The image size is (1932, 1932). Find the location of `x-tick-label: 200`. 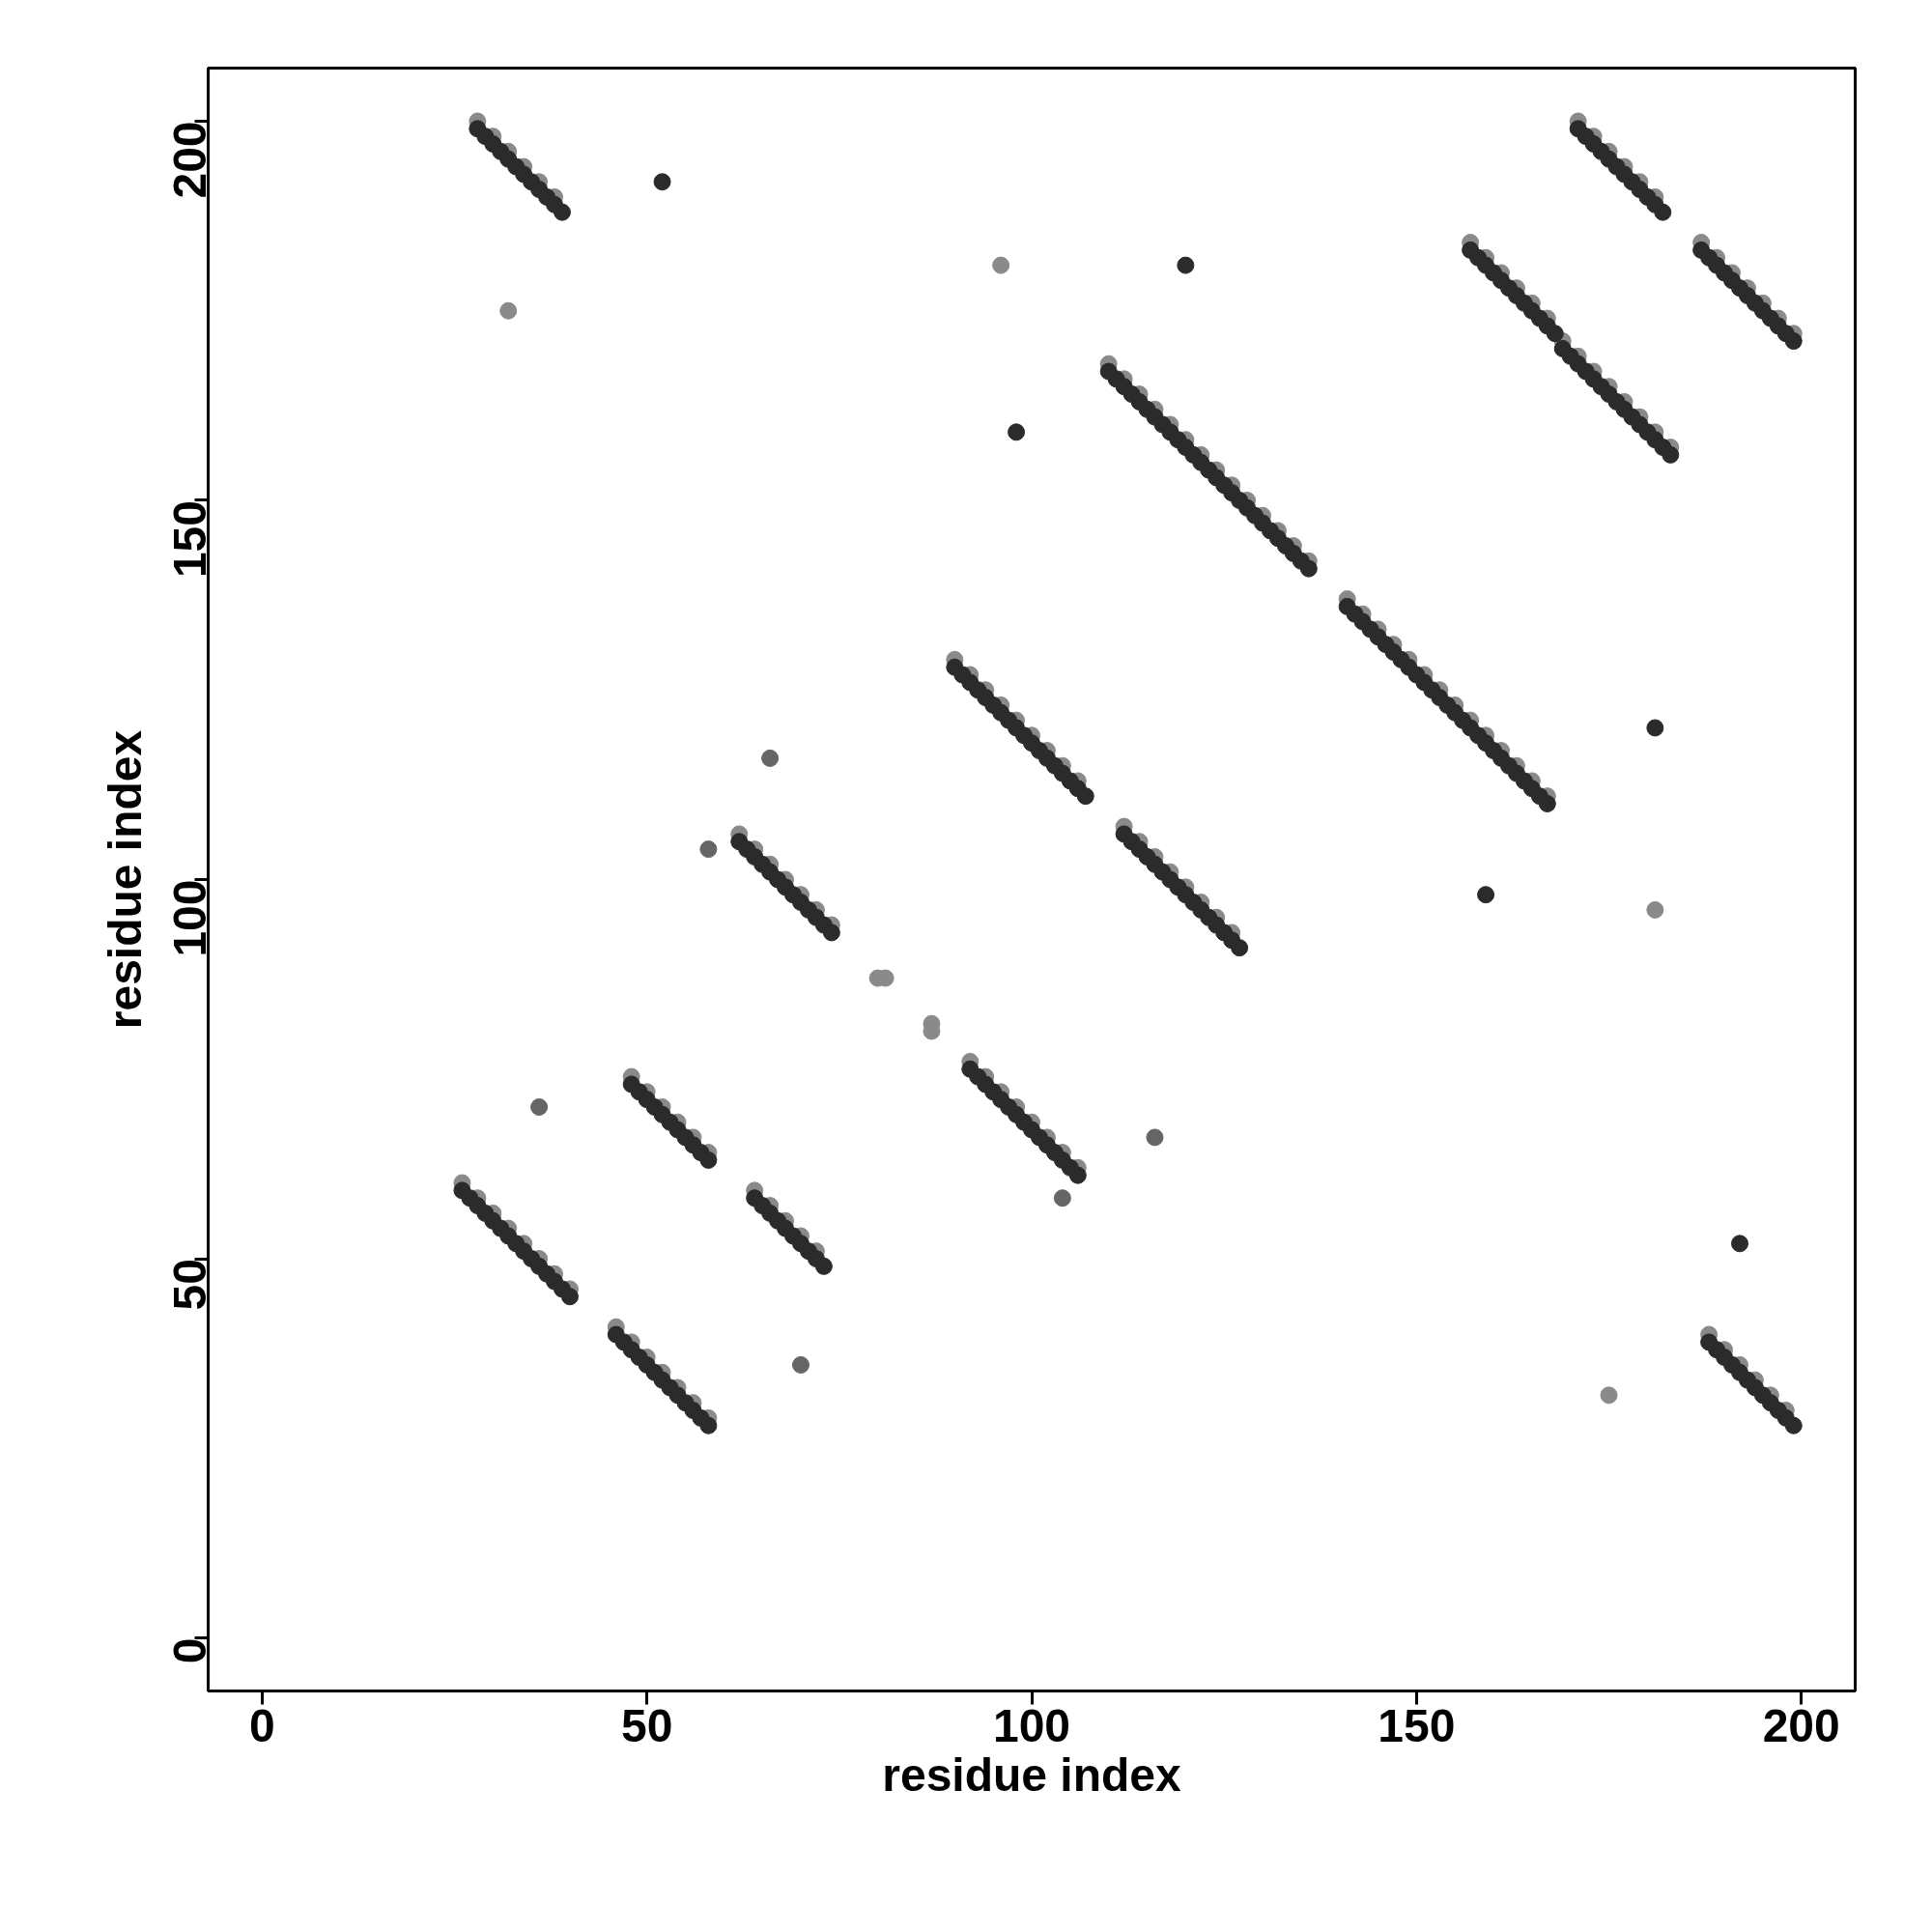

x-tick-label: 200 is located at coordinates (1801, 1725).